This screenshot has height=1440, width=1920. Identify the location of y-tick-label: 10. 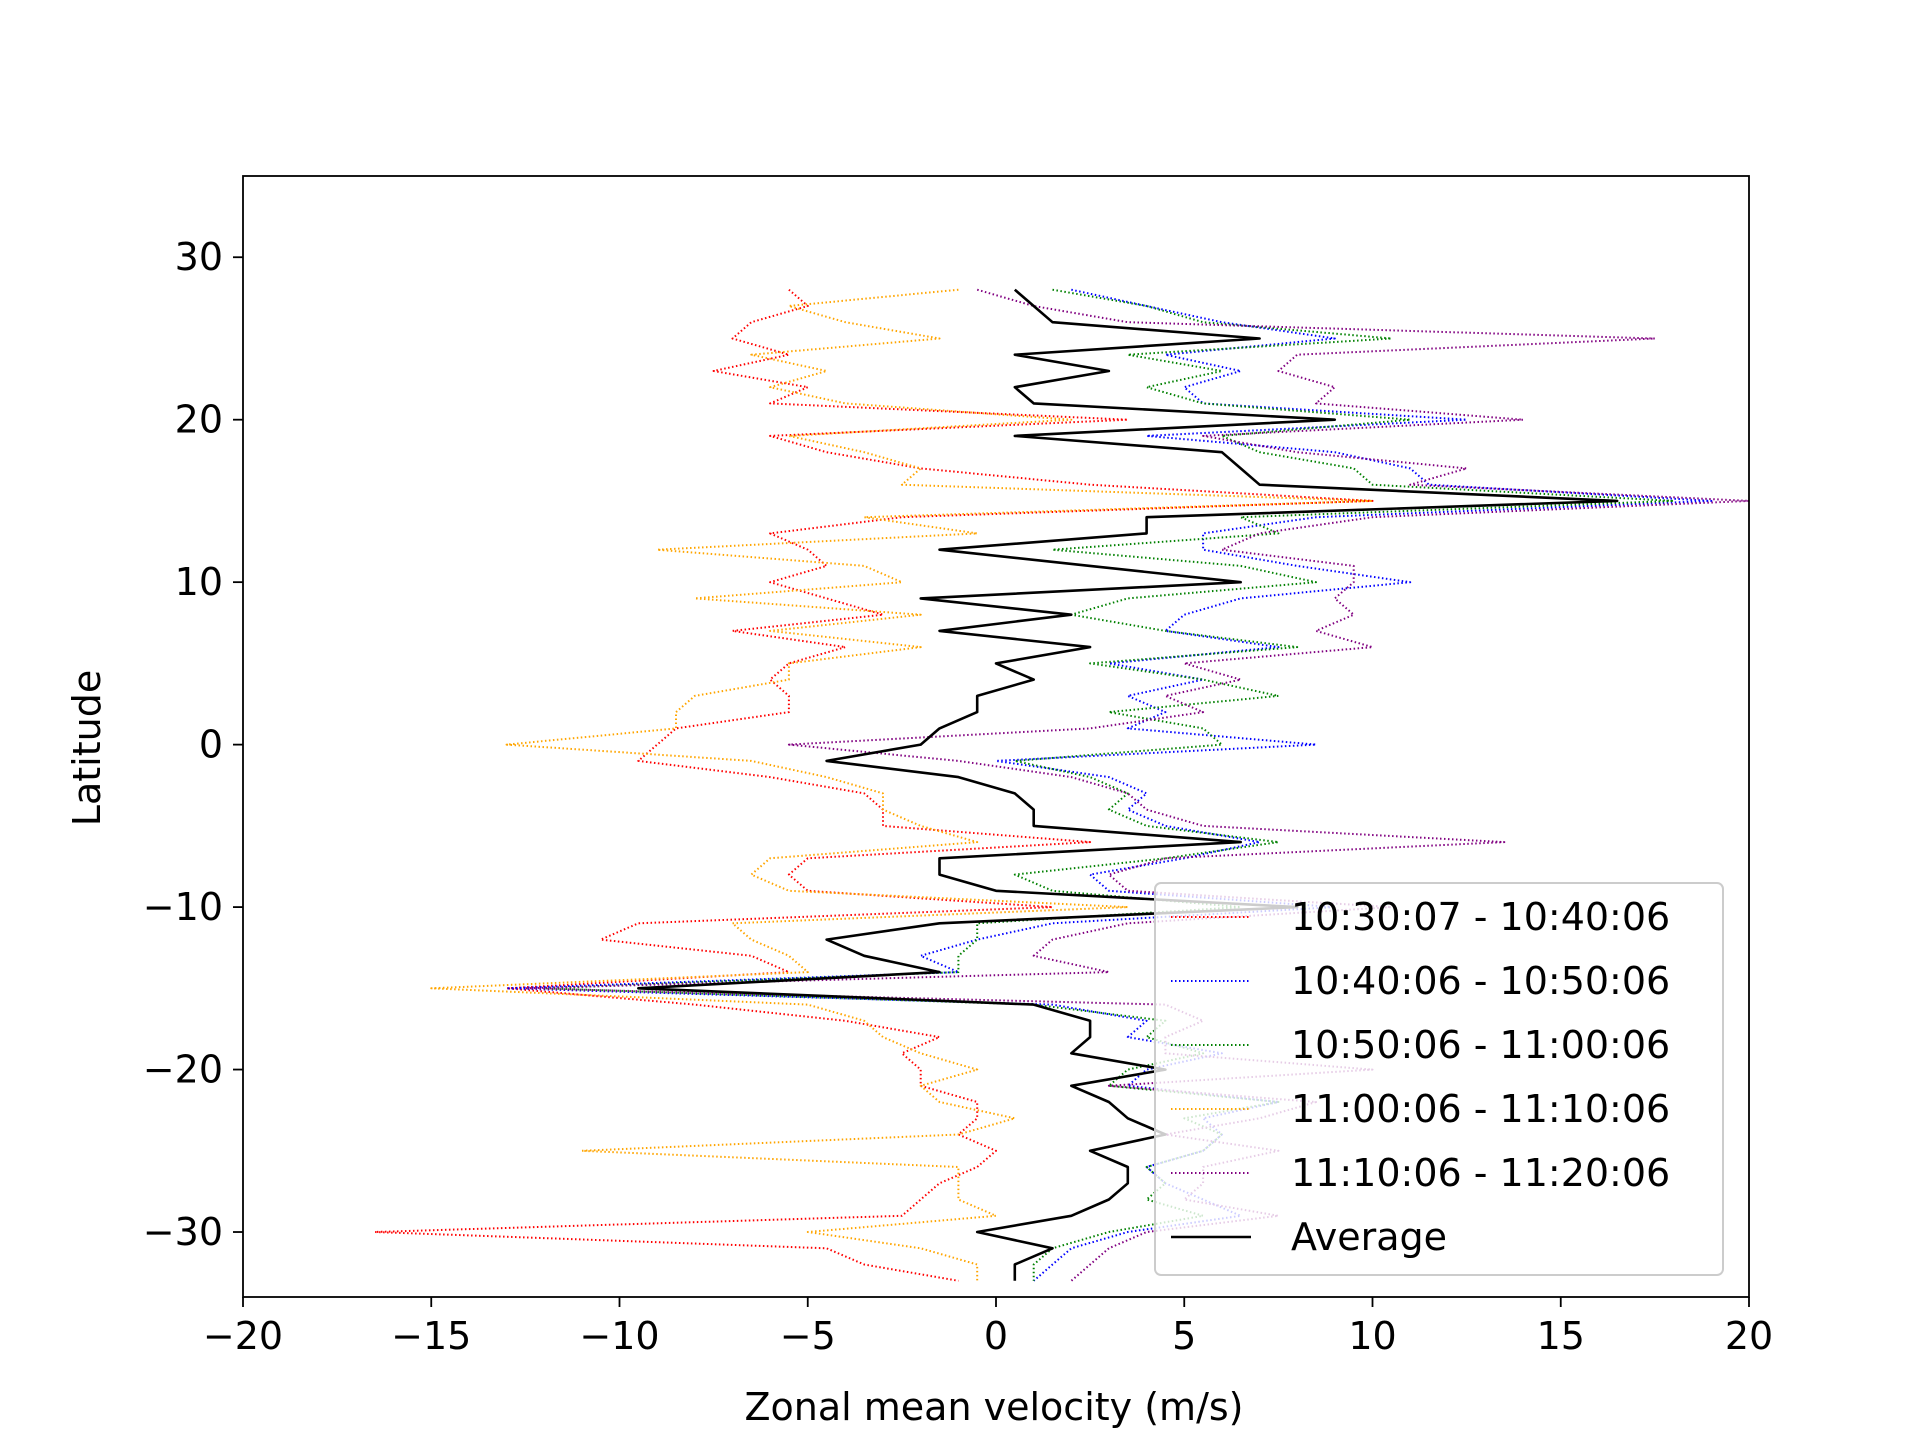
(199, 582).